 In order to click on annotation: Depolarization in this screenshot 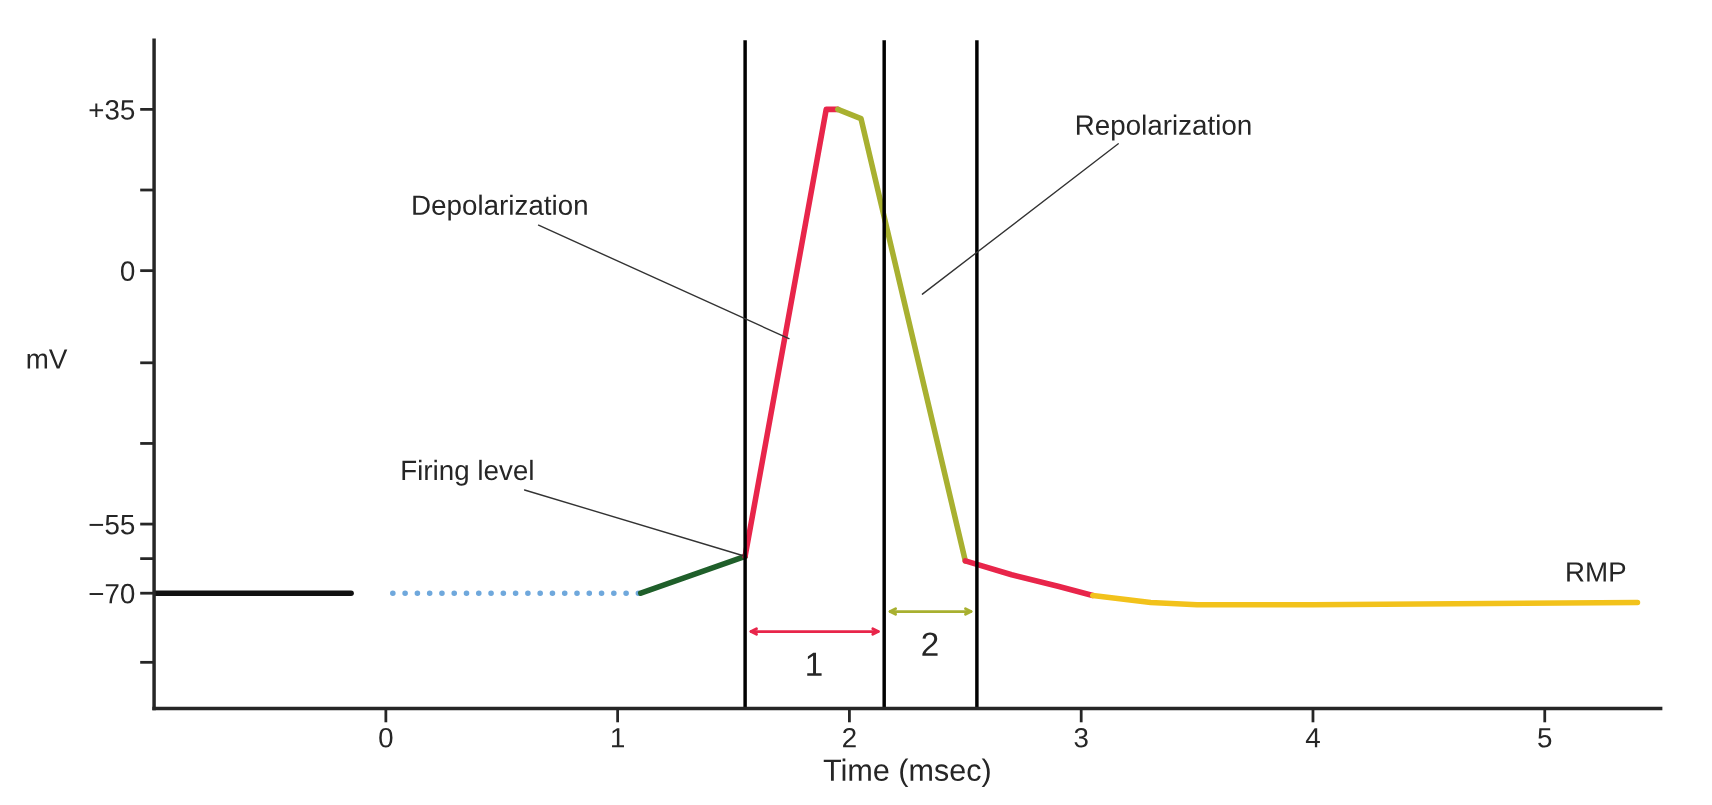, I will do `click(500, 207)`.